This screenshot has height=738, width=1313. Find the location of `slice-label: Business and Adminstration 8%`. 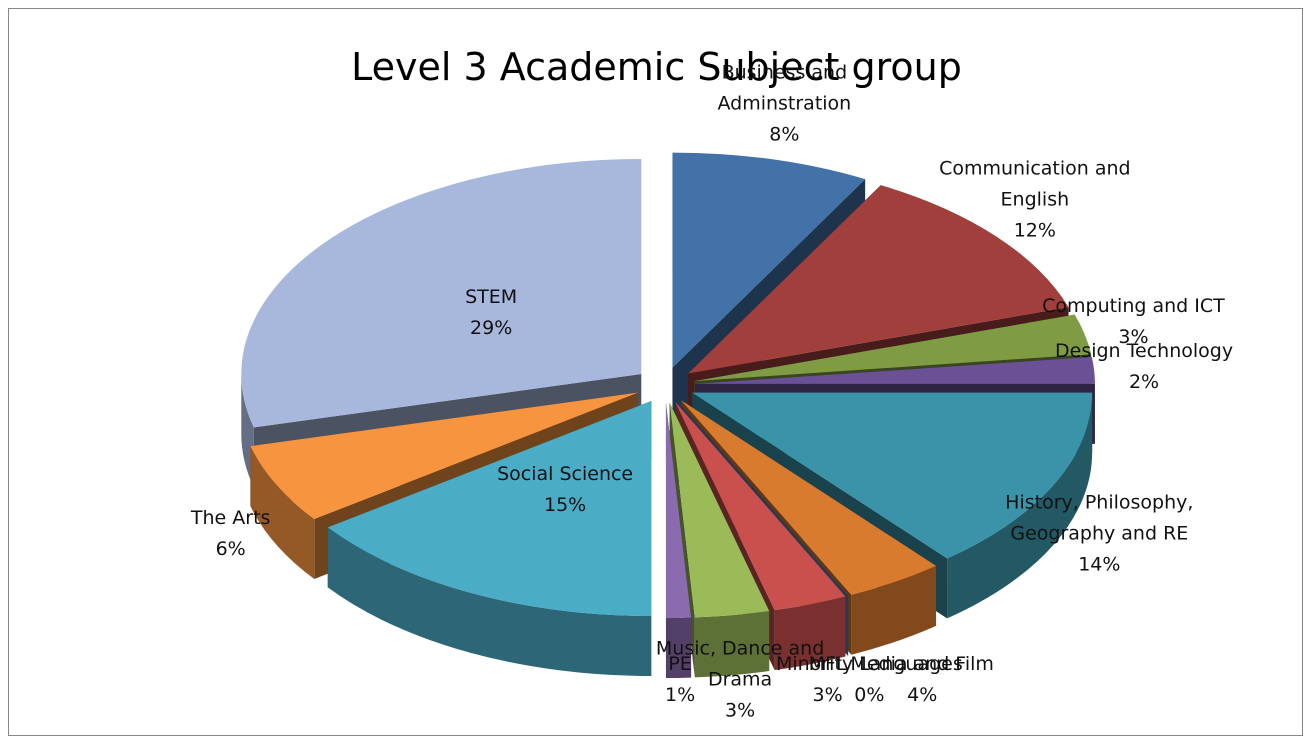

slice-label: Business and Adminstration 8% is located at coordinates (784, 103).